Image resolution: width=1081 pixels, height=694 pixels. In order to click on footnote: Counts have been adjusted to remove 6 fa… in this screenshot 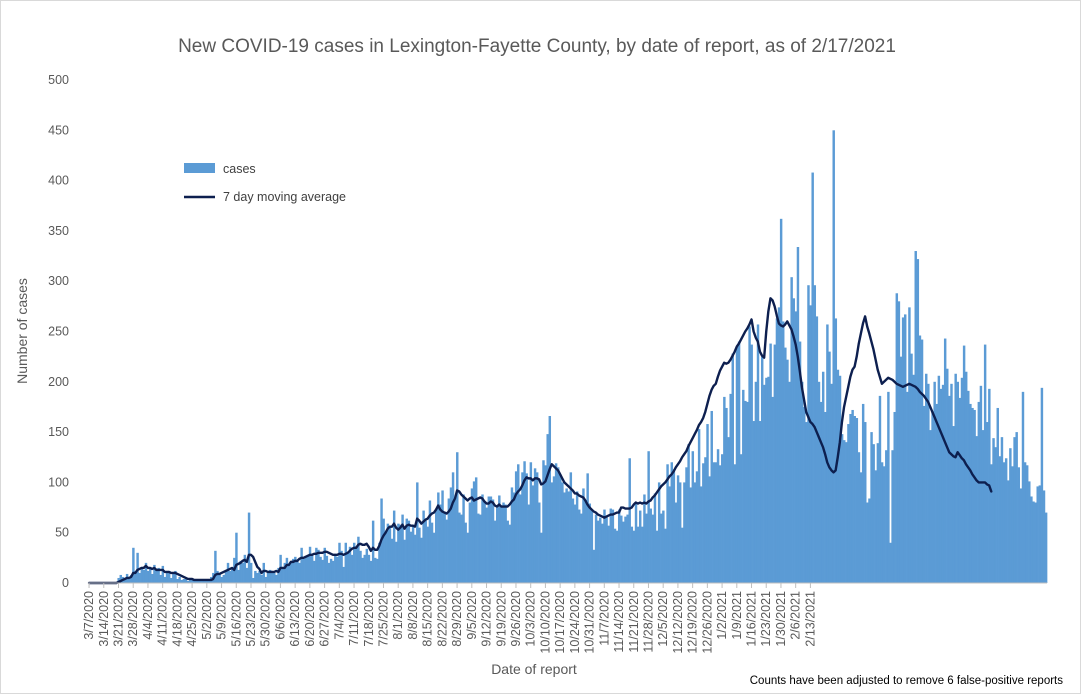, I will do `click(906, 681)`.